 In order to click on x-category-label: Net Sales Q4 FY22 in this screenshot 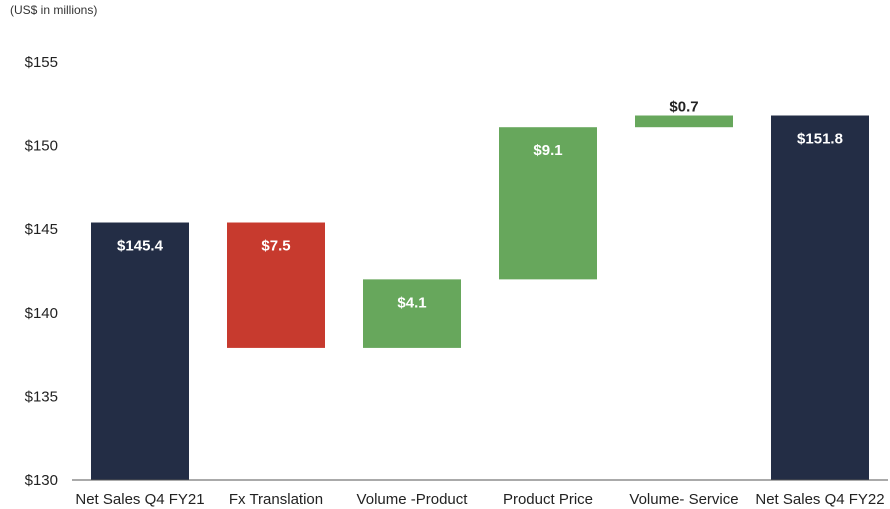, I will do `click(819, 499)`.